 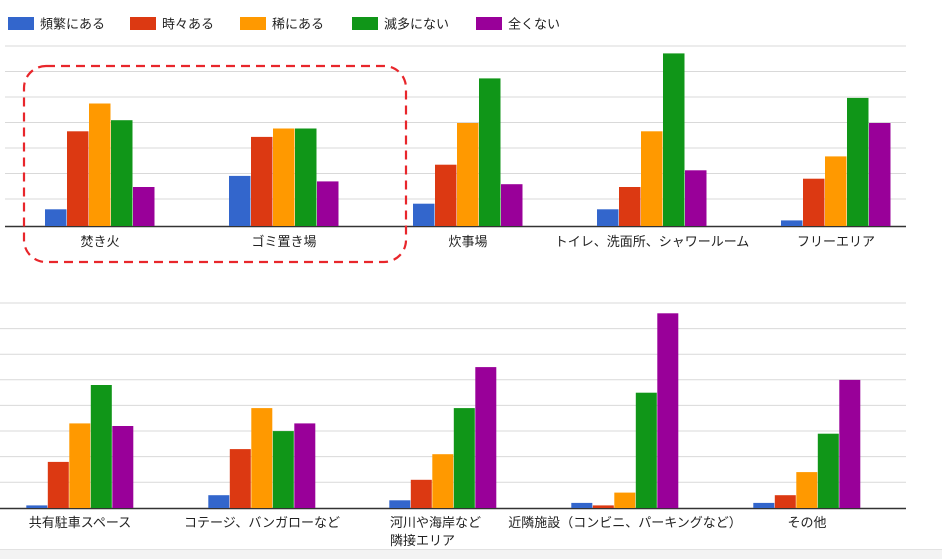 What do you see at coordinates (37, 506) in the screenshot?
I see `chart-2-bar-cat1-series1` at bounding box center [37, 506].